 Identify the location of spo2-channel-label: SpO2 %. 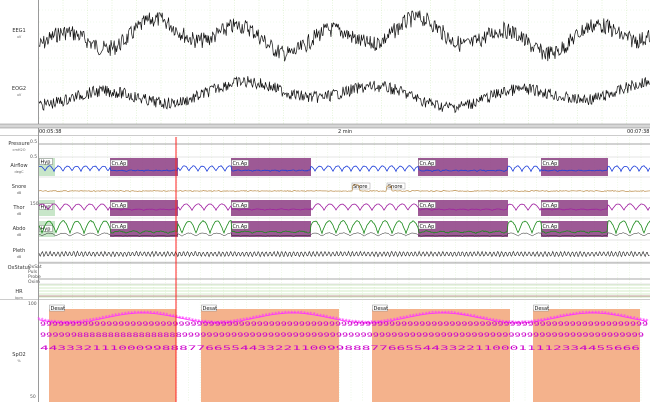
(19, 358).